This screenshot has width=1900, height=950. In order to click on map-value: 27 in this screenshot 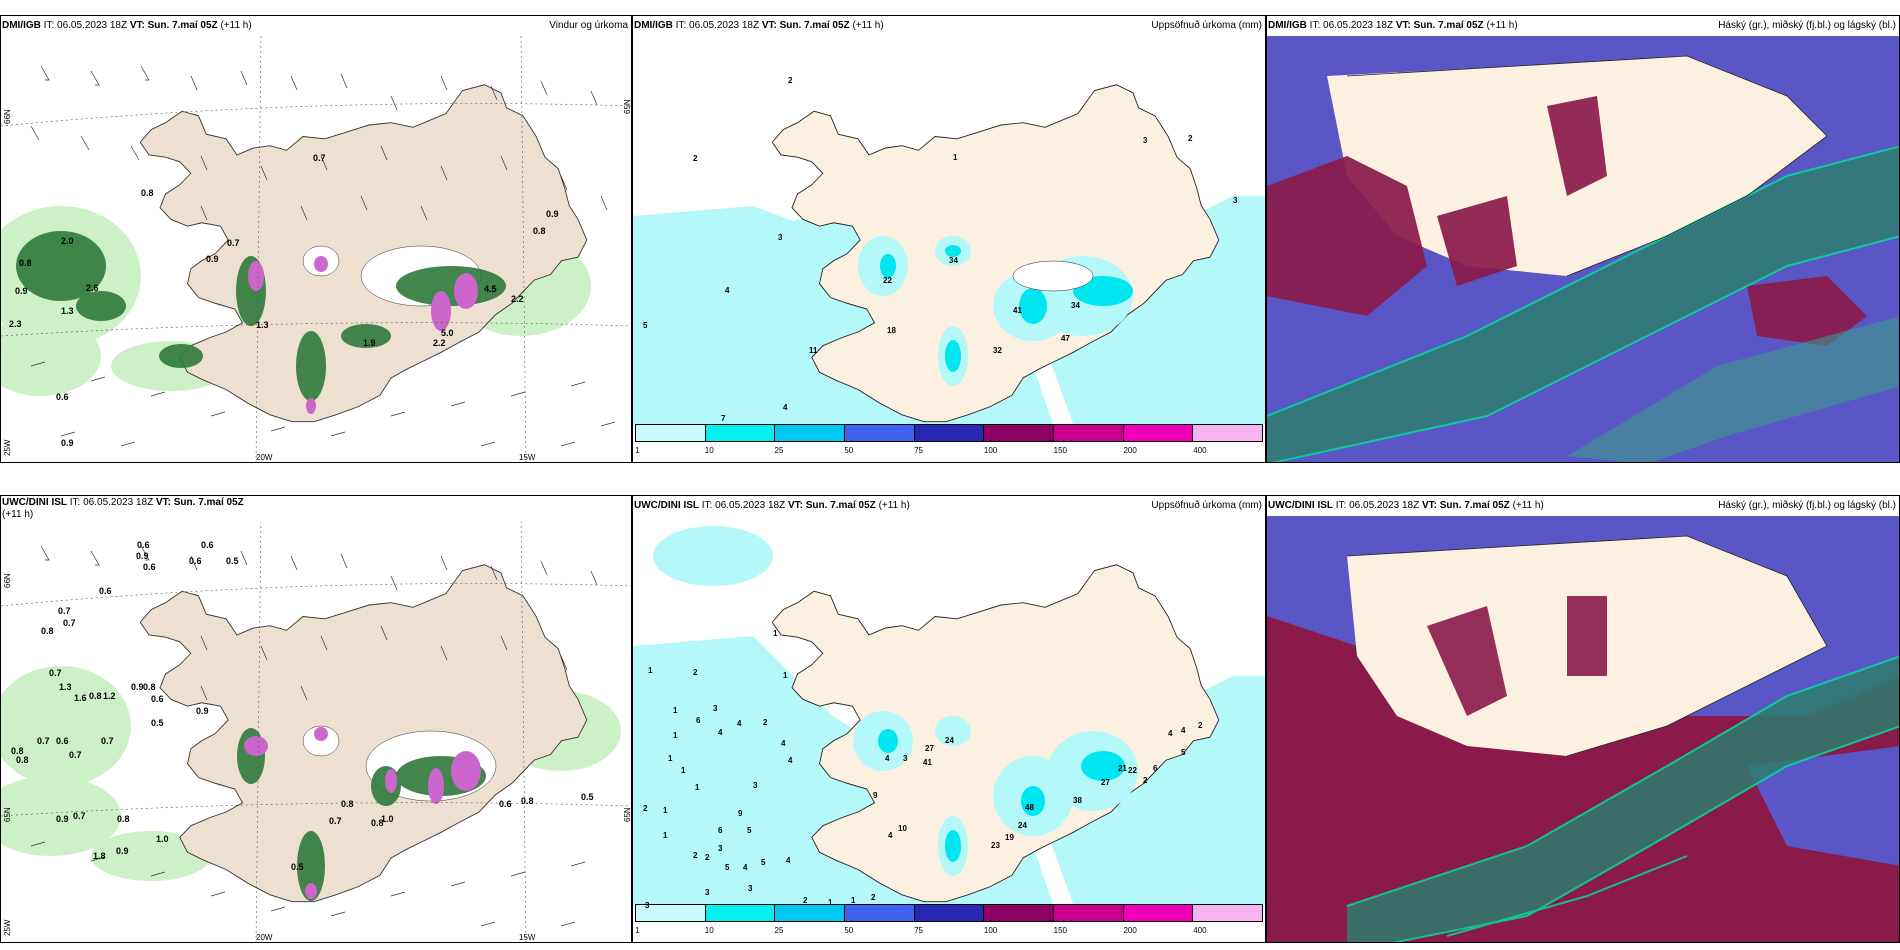, I will do `click(1105, 782)`.